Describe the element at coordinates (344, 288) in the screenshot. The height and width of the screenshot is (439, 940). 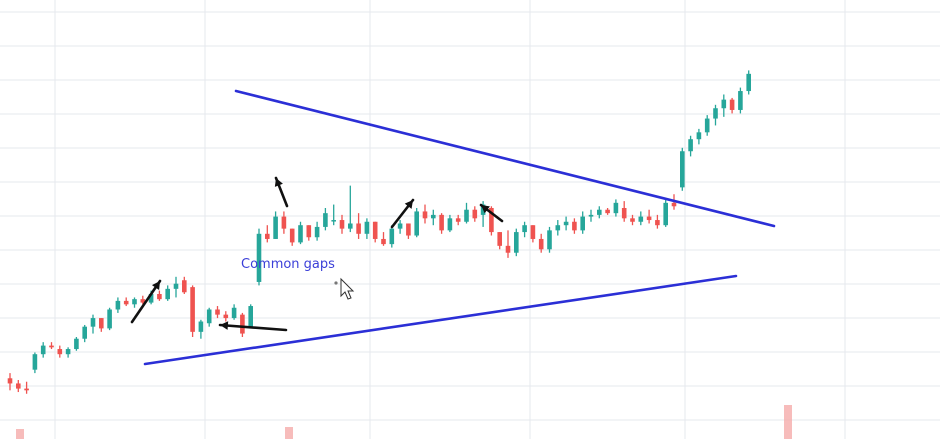
I see `mouse-cursor-icon` at that location.